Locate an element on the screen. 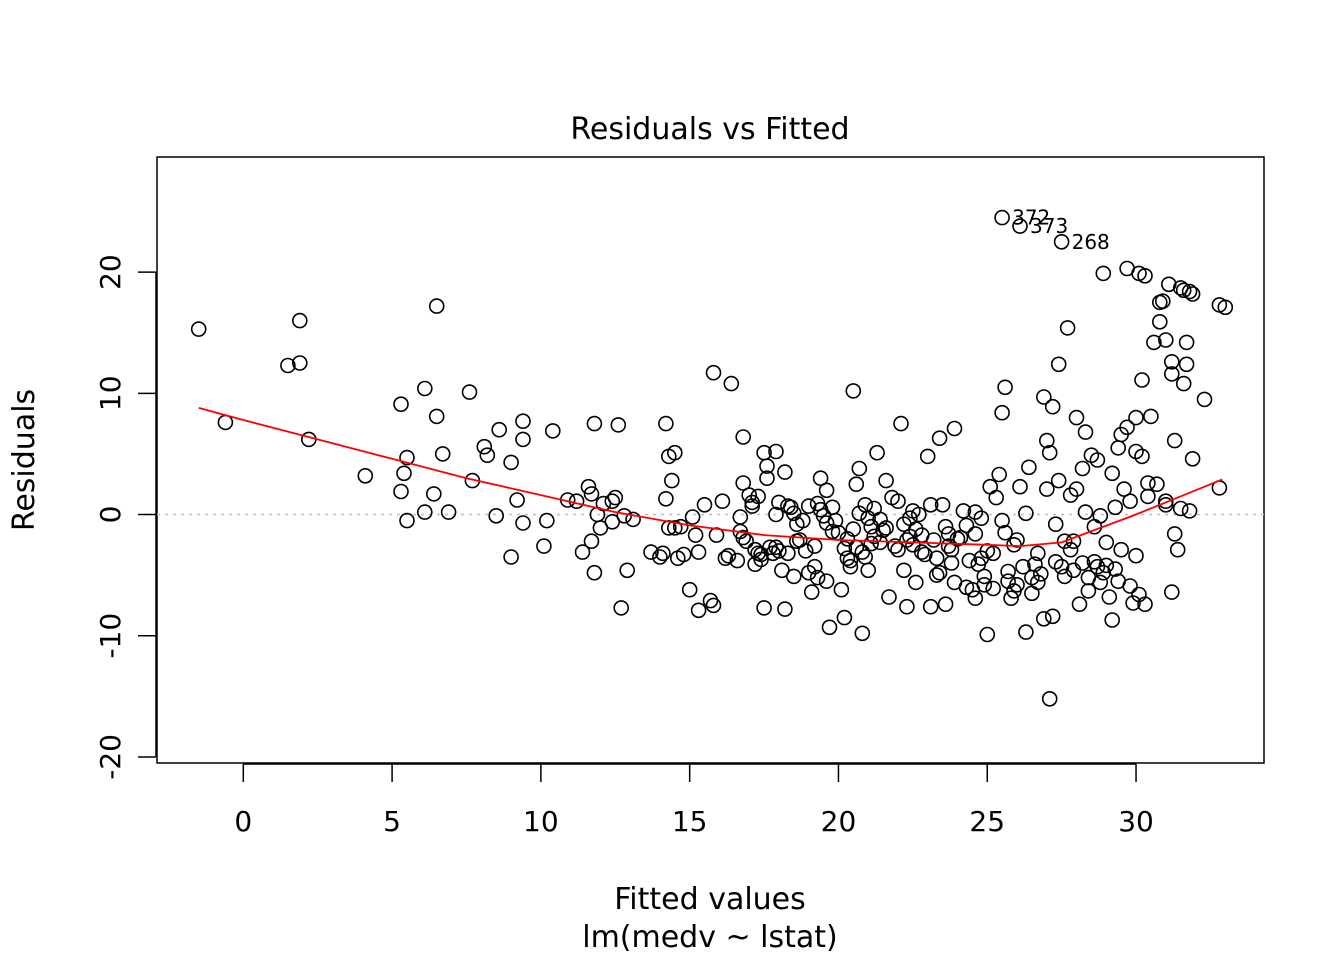 The image size is (1344, 965). x-tick-label: 15 is located at coordinates (690, 821).